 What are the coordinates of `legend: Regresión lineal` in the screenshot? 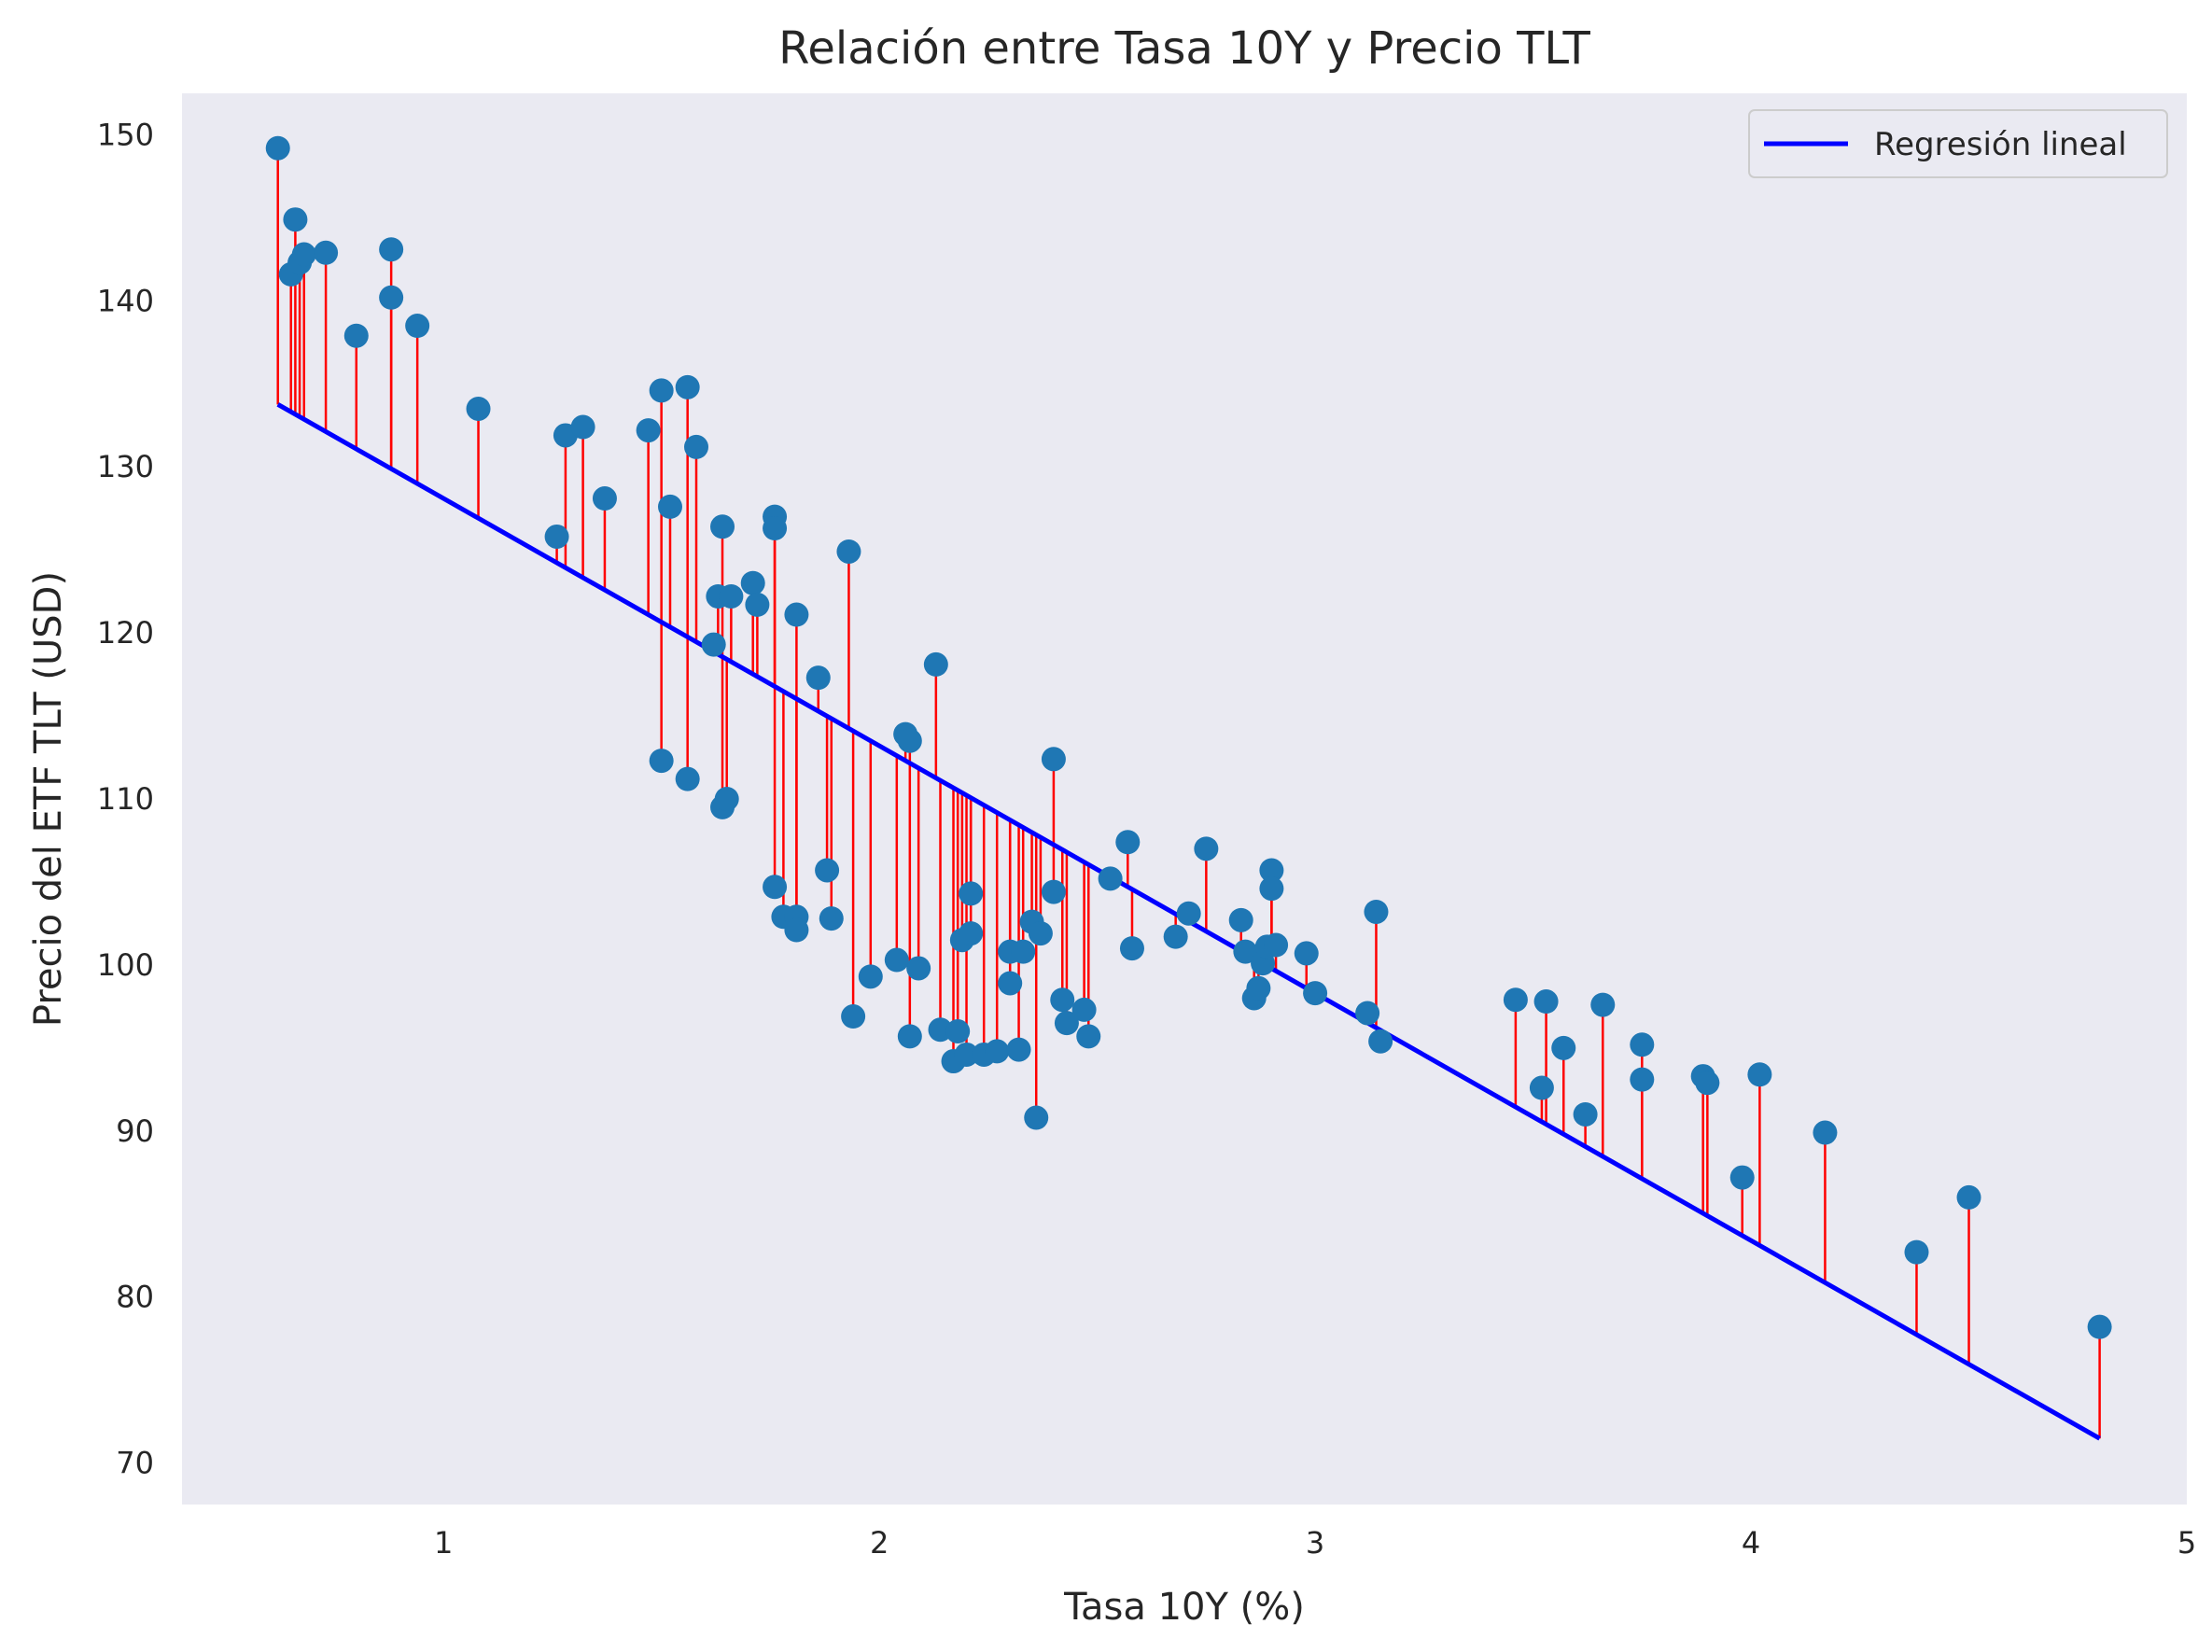 It's located at (1958, 143).